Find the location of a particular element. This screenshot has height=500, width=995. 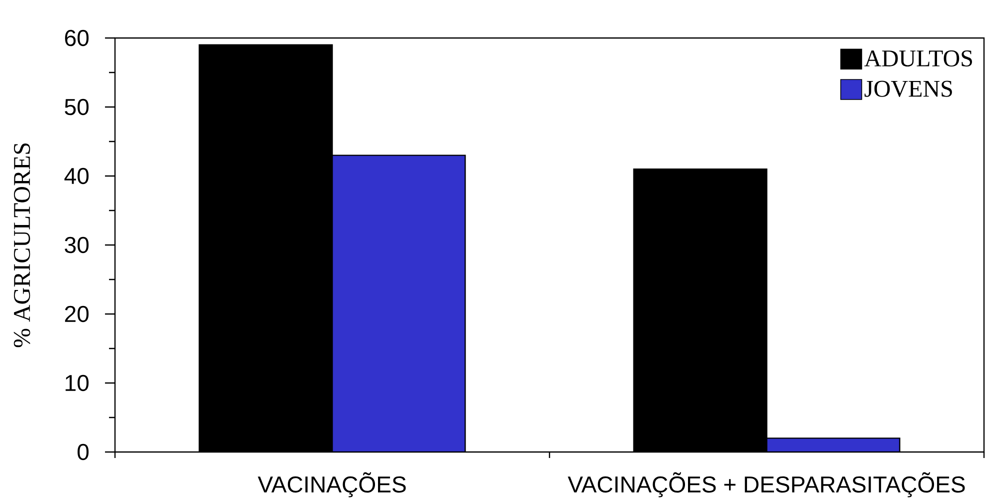

y-tick-label: 30 is located at coordinates (76, 245).